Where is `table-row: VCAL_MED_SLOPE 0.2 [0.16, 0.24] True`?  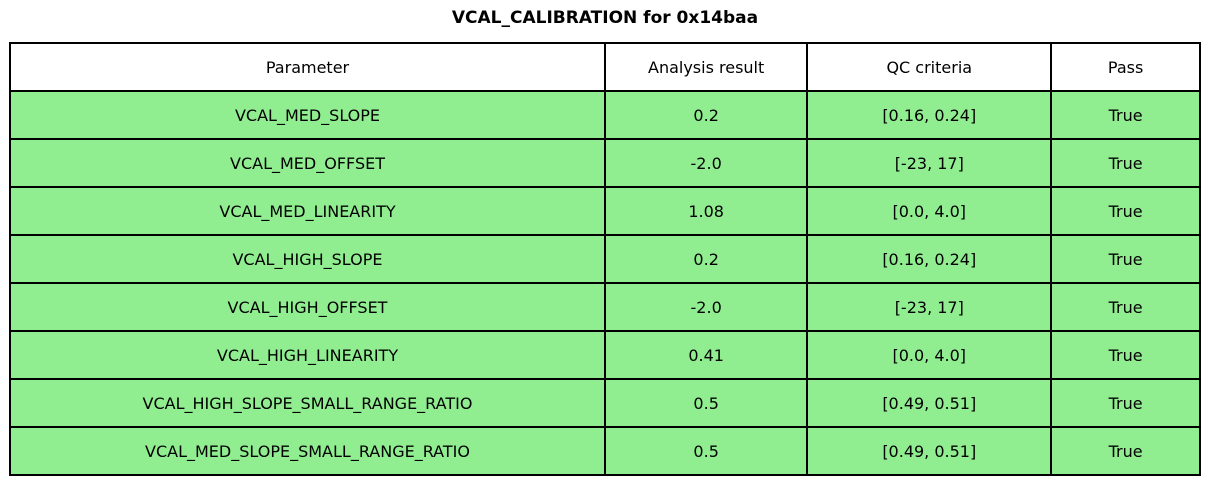
table-row: VCAL_MED_SLOPE 0.2 [0.16, 0.24] True is located at coordinates (605, 115).